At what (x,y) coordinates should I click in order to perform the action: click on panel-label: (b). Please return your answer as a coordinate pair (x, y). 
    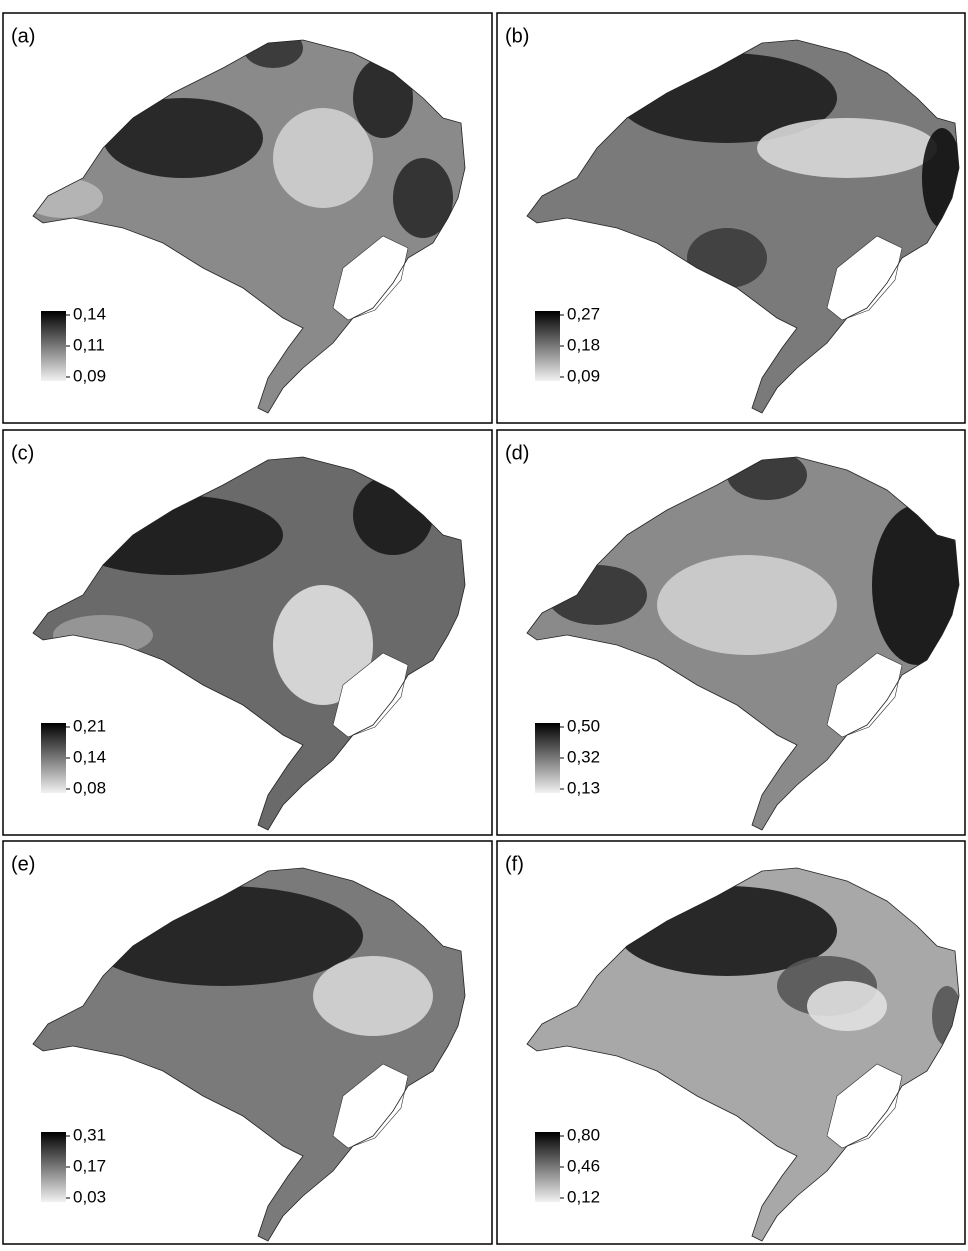
    Looking at the image, I should click on (517, 36).